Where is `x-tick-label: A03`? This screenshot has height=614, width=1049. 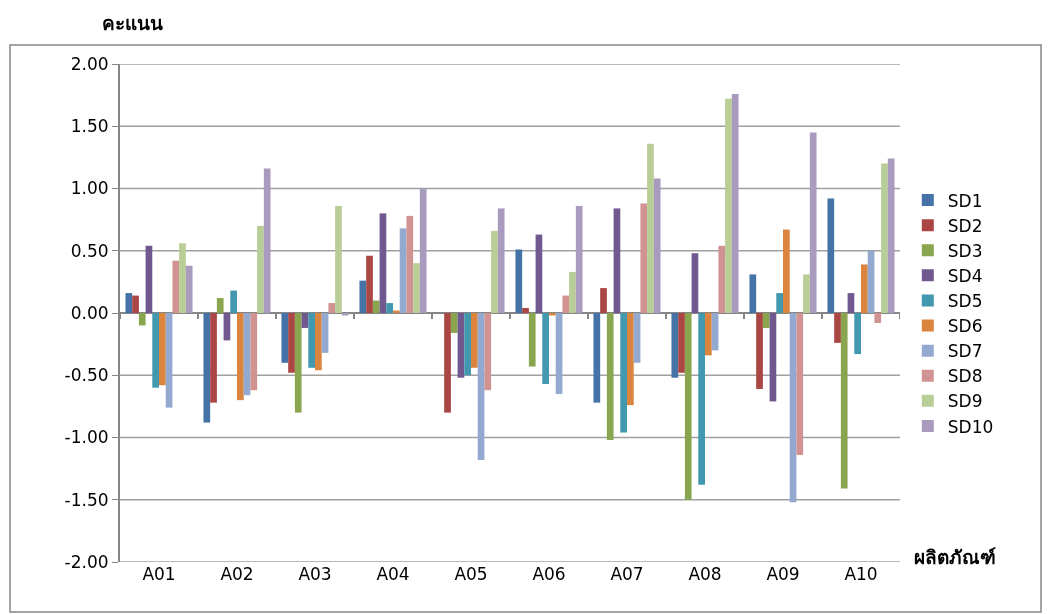
x-tick-label: A03 is located at coordinates (315, 574).